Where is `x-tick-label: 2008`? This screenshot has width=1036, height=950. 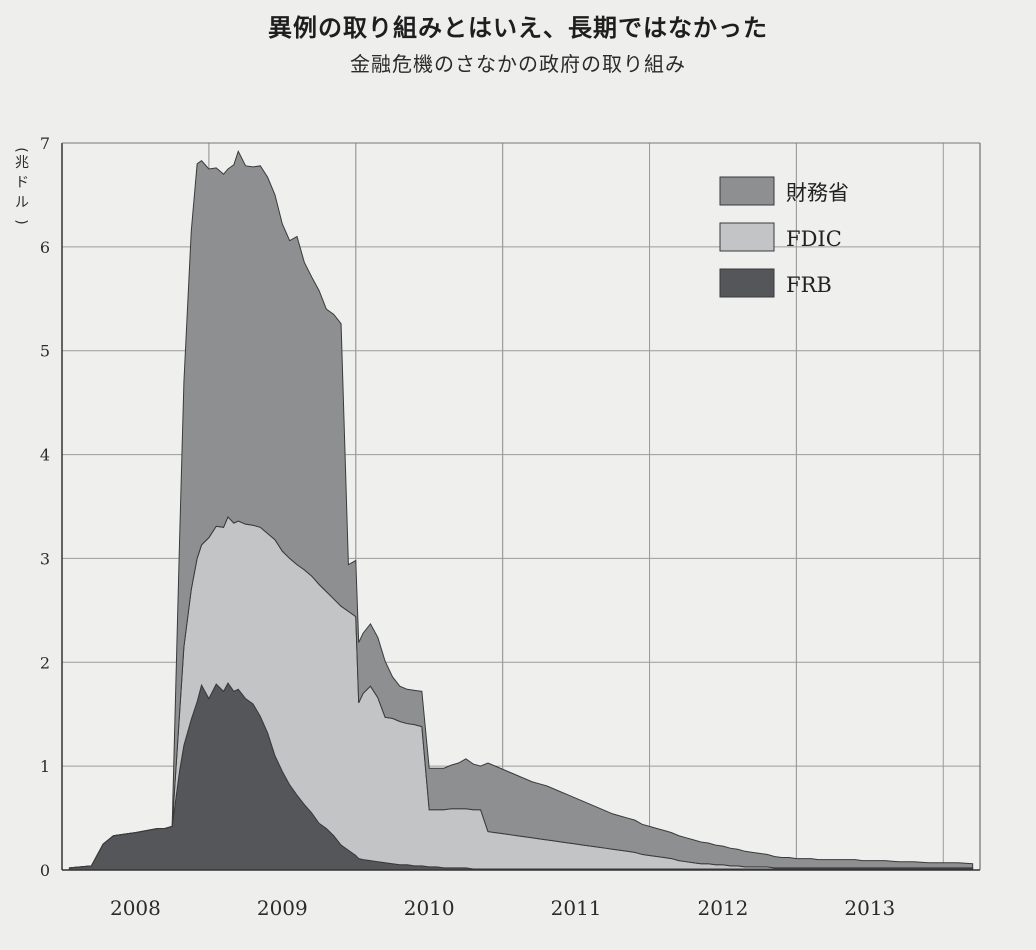 x-tick-label: 2008 is located at coordinates (135, 908).